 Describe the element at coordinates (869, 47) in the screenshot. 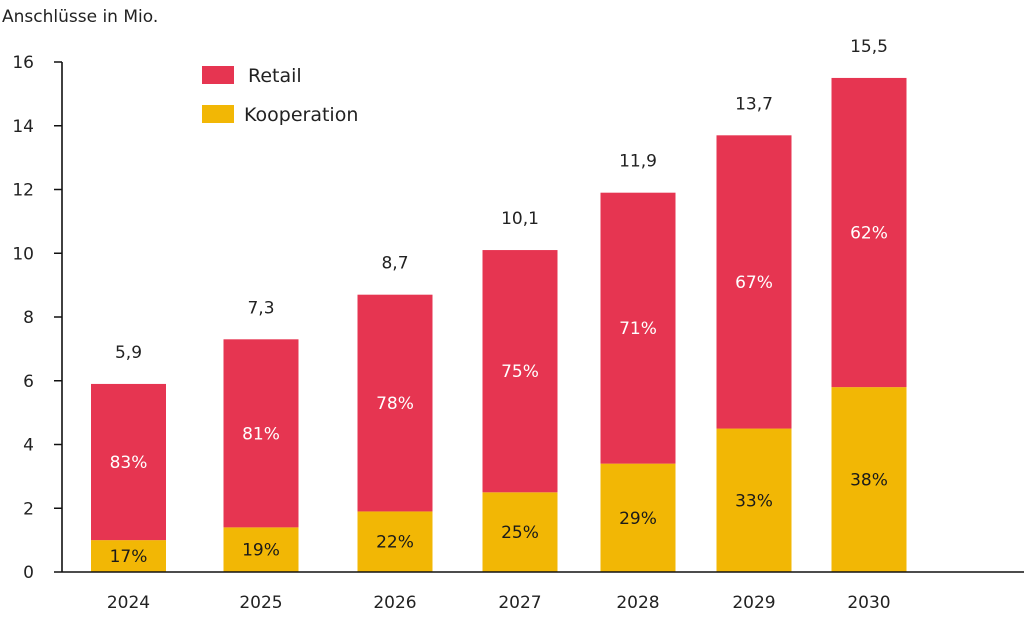

I see `bar-total-label: 15,5` at that location.